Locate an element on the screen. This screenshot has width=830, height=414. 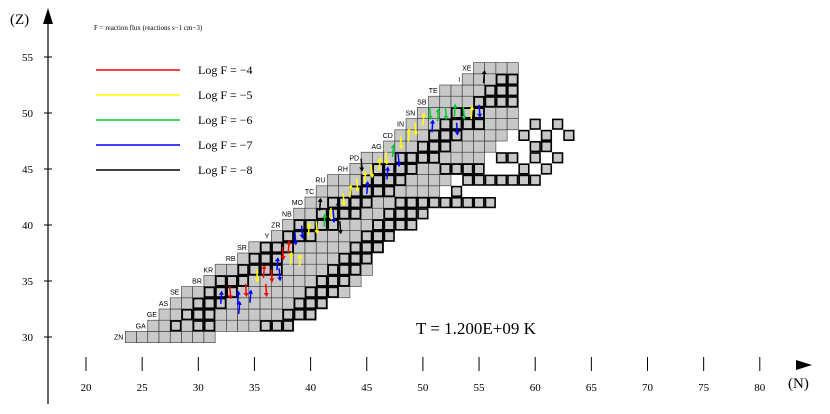
element-label: PD is located at coordinates (354, 158).